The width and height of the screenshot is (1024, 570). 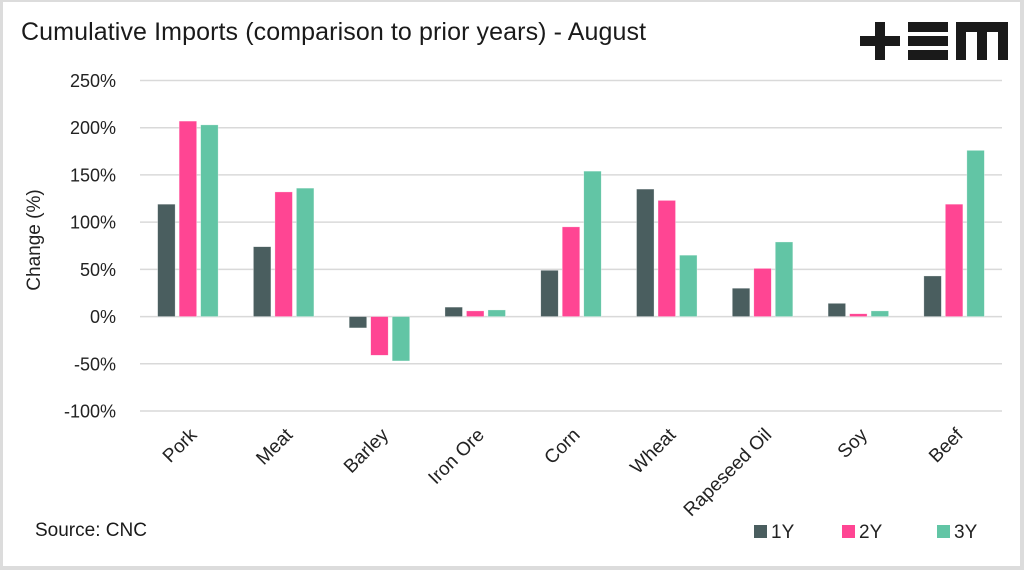 I want to click on y-tick-label: 100%, so click(x=93, y=223).